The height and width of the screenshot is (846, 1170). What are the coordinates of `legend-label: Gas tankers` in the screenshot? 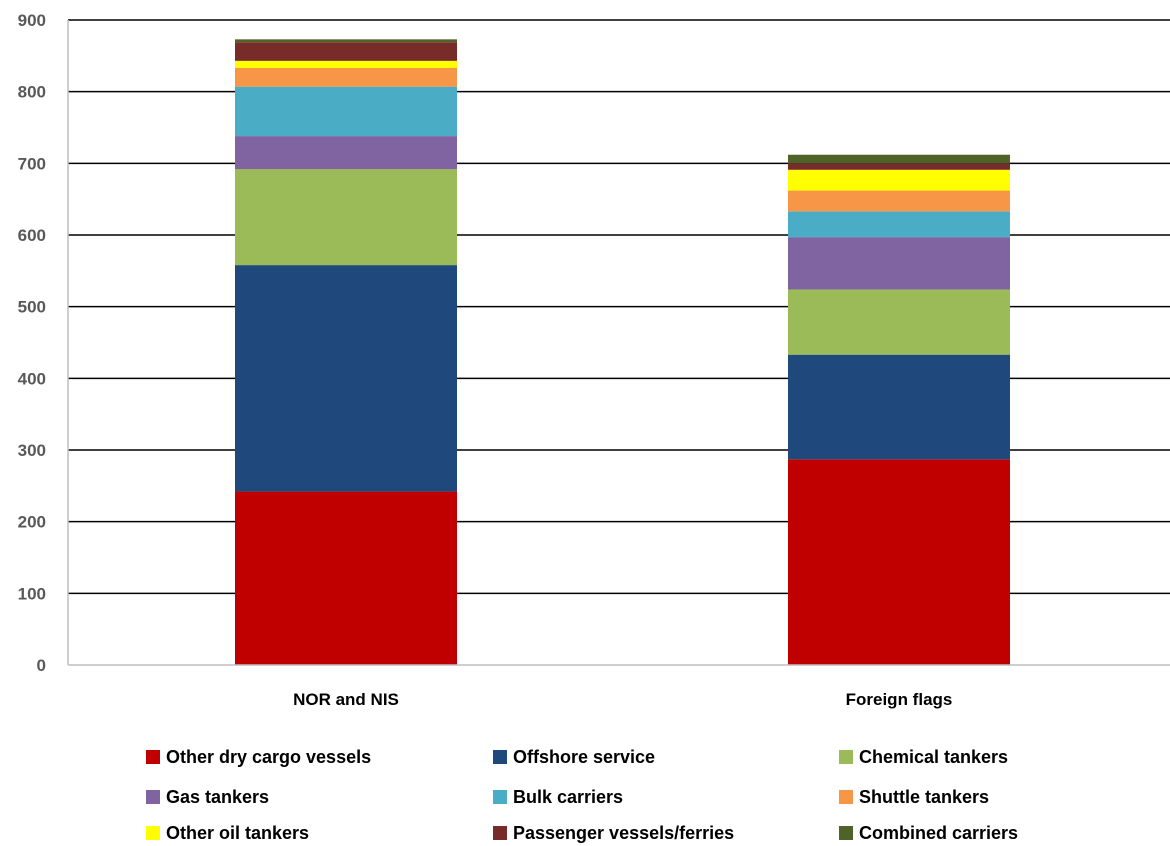 It's located at (217, 797).